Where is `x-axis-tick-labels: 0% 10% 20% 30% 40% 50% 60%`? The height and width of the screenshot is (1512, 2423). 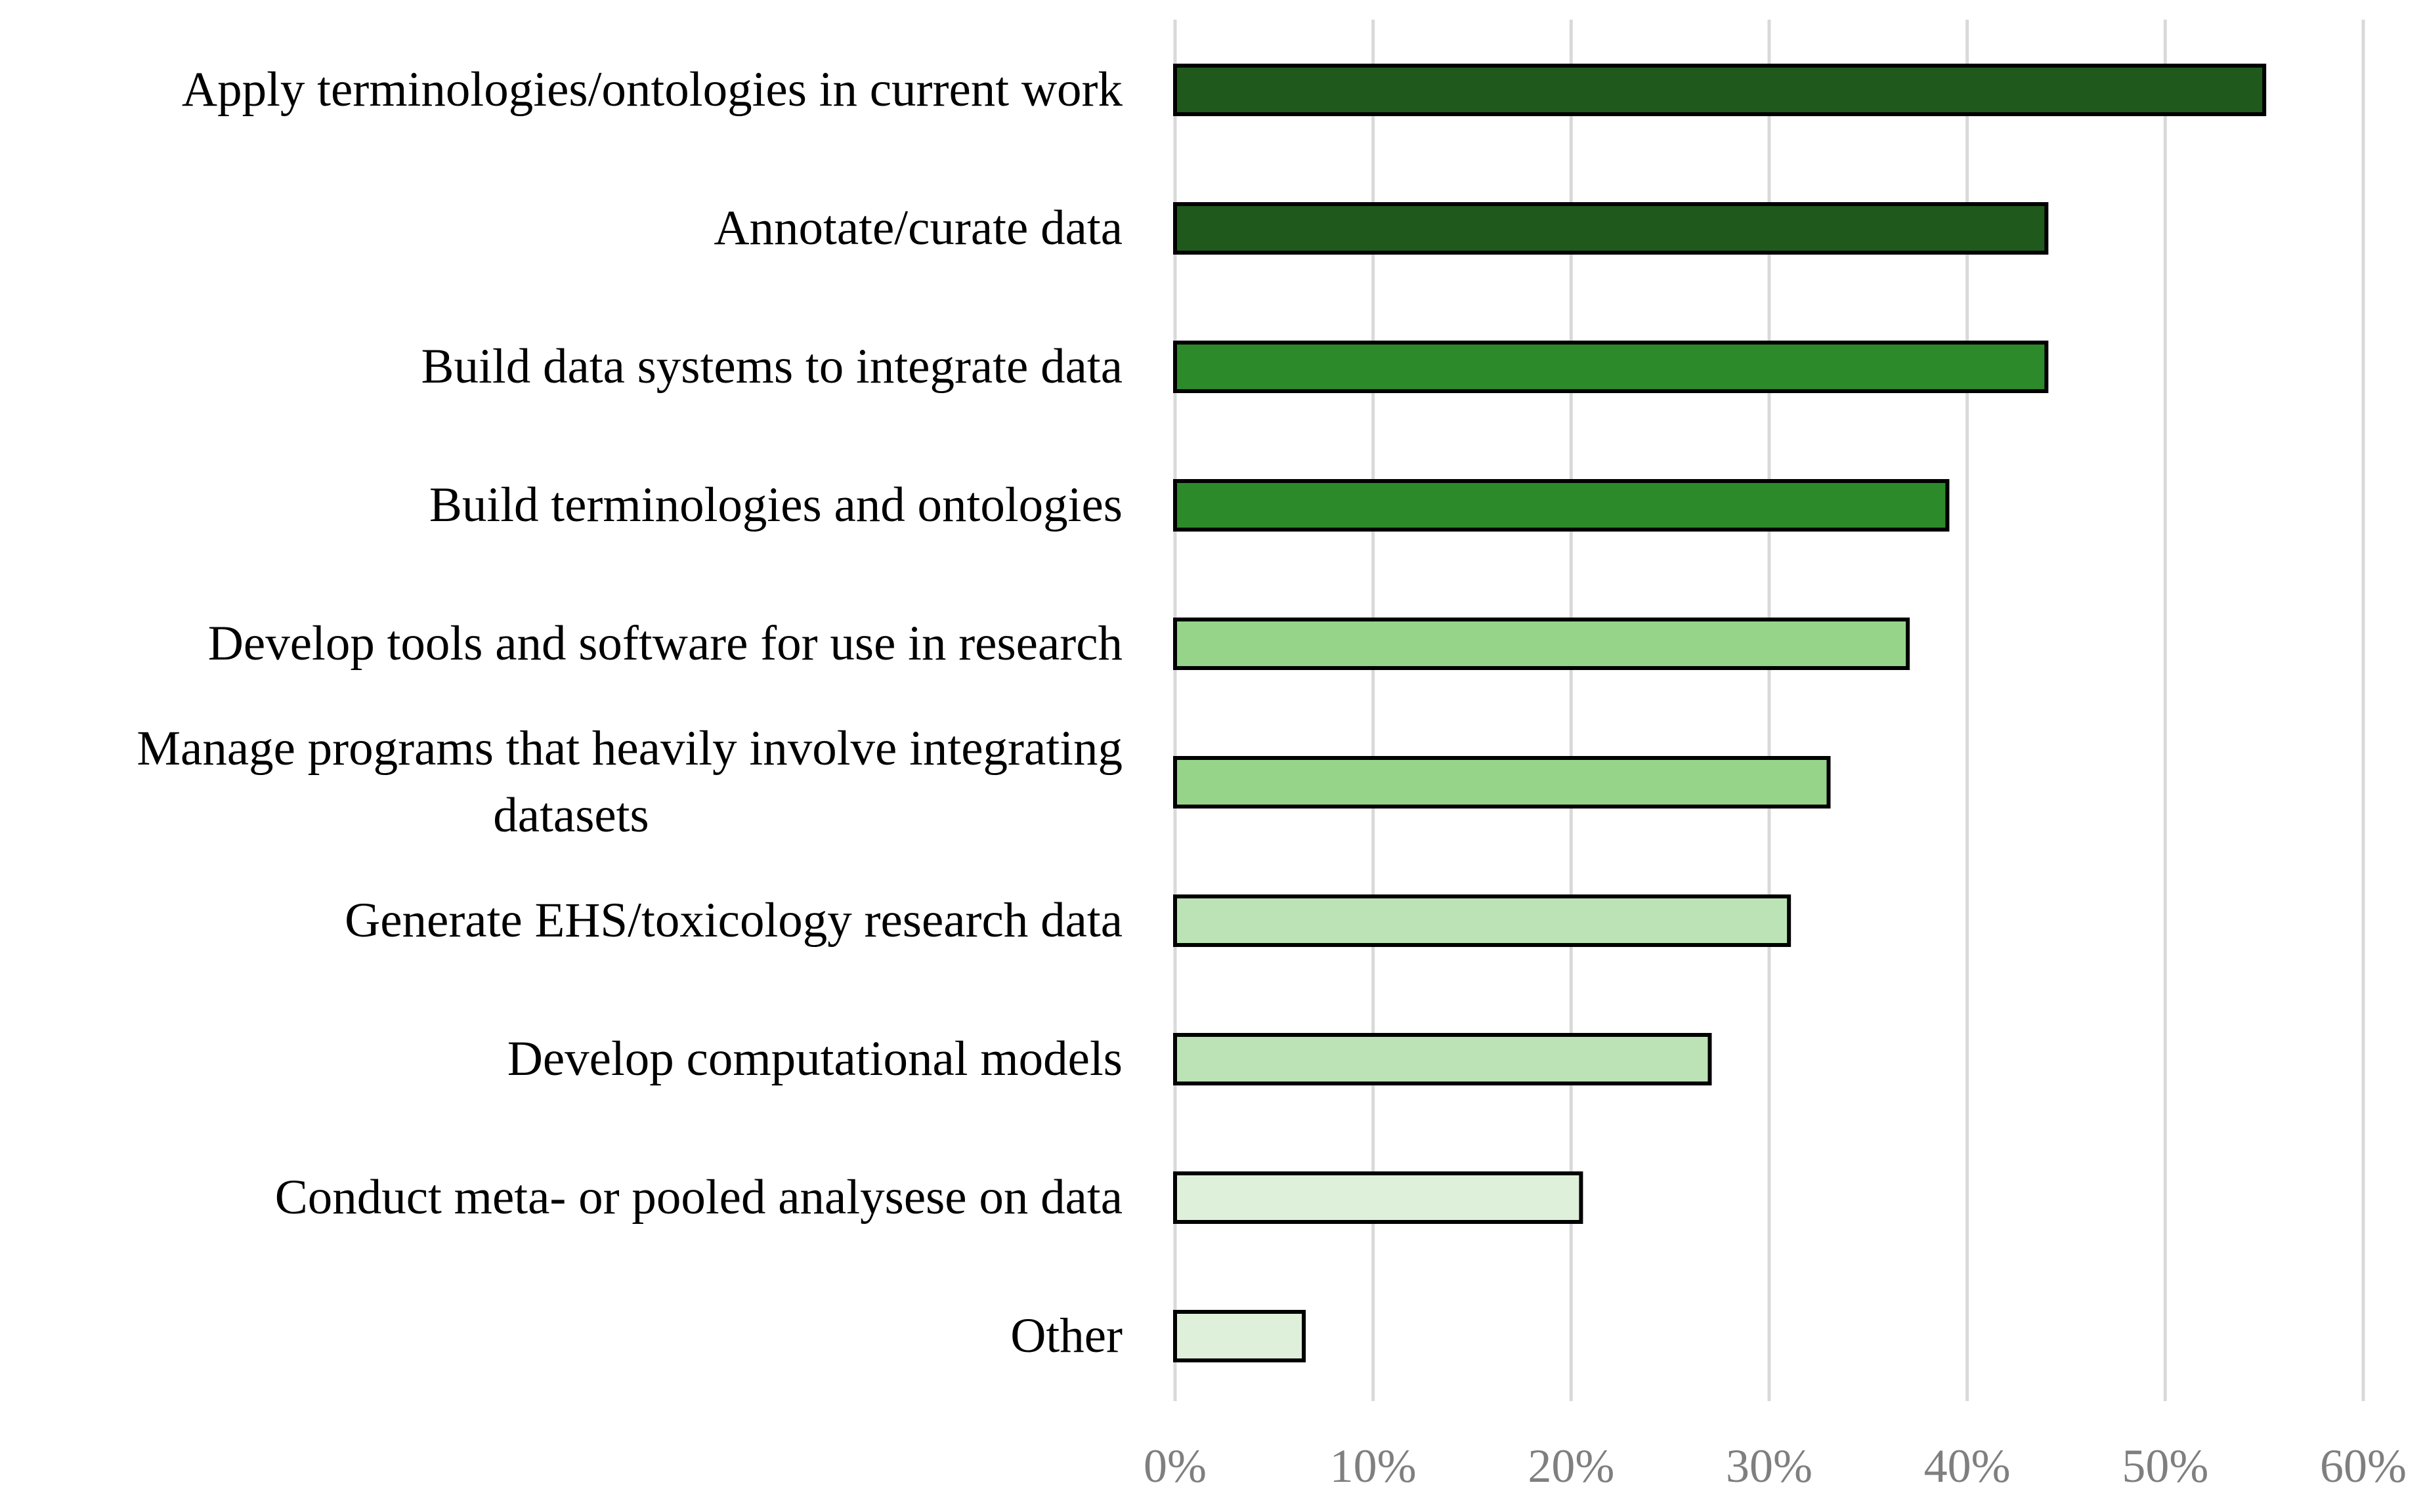 x-axis-tick-labels: 0% 10% 20% 30% 40% 50% 60% is located at coordinates (1776, 1466).